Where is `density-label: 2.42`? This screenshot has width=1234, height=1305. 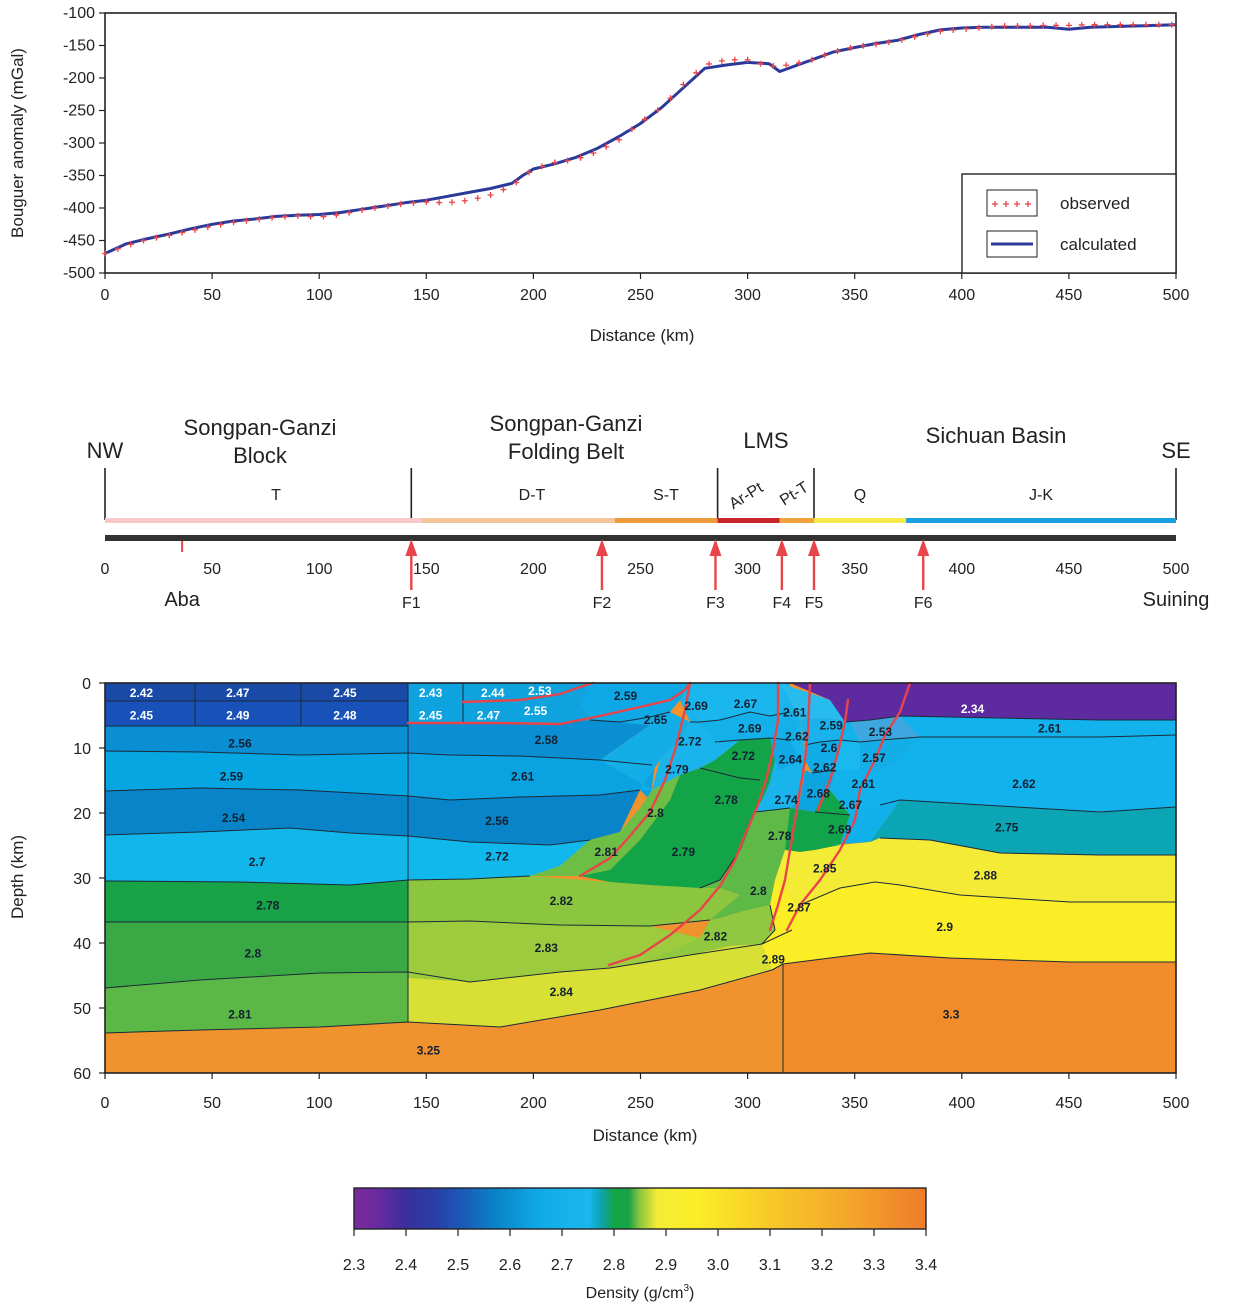
density-label: 2.42 is located at coordinates (142, 693).